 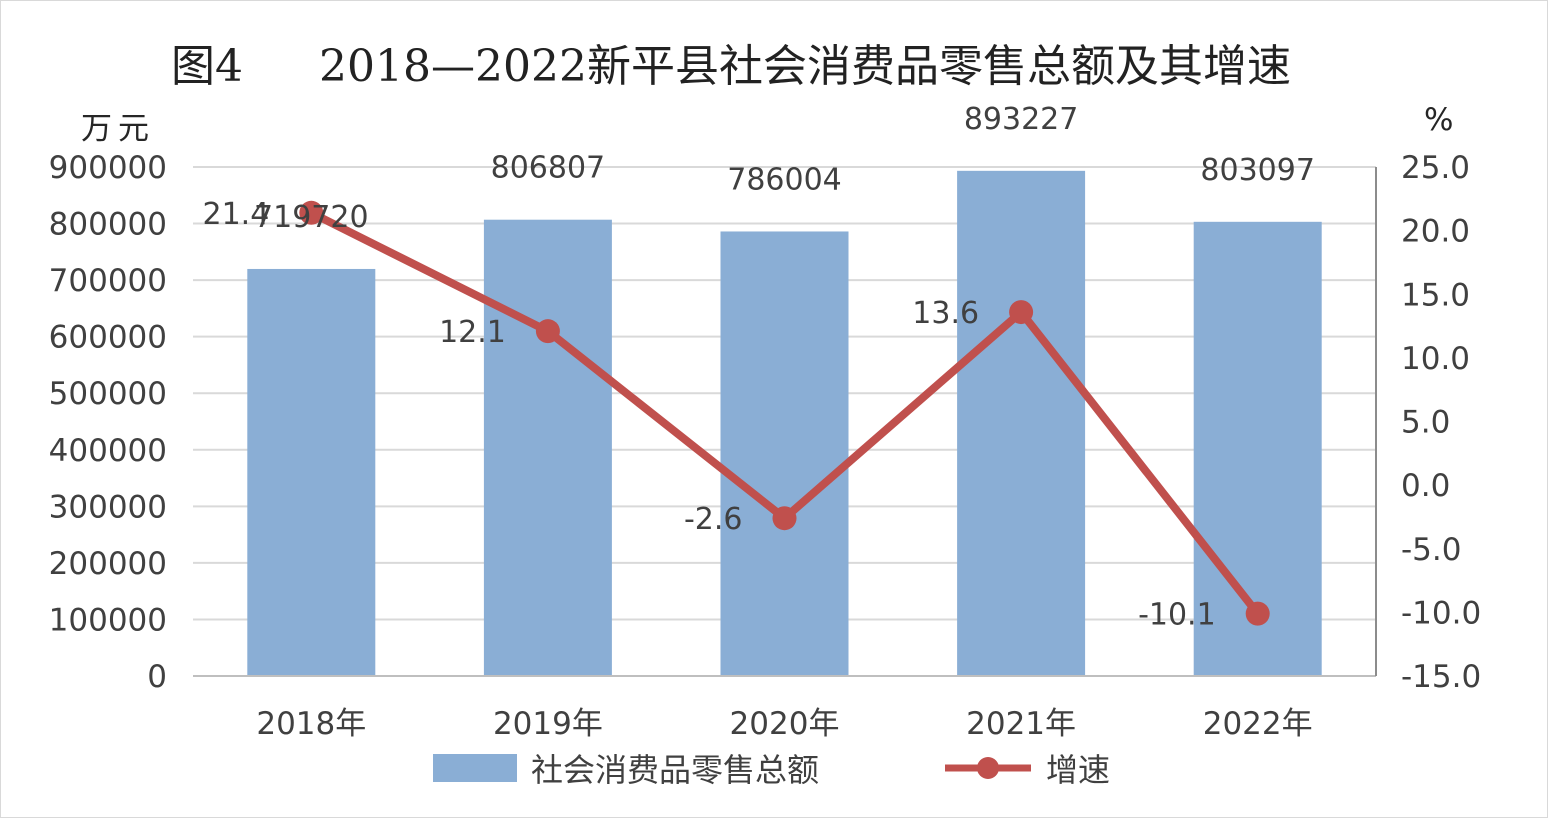 I want to click on left-axis-tick-label: 400000, so click(x=108, y=451).